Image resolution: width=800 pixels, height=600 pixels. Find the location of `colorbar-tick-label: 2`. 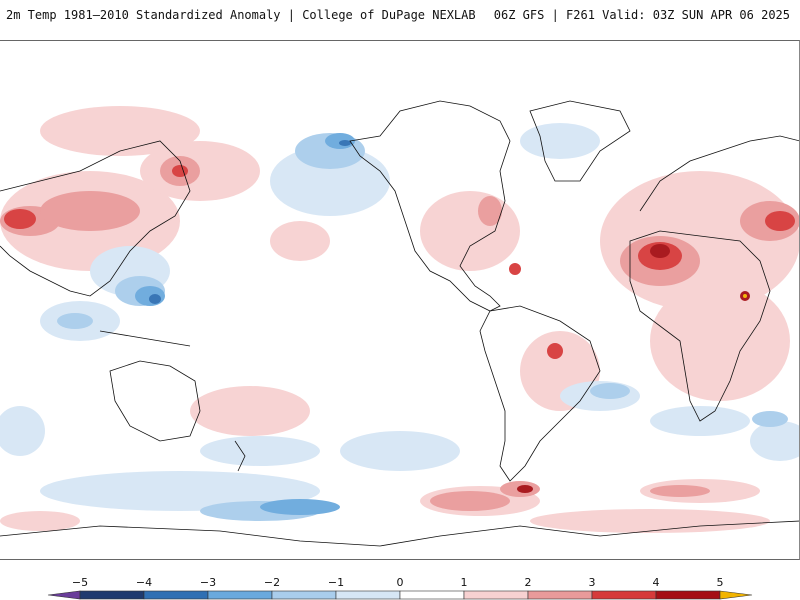

colorbar-tick-label: 2 is located at coordinates (528, 582).